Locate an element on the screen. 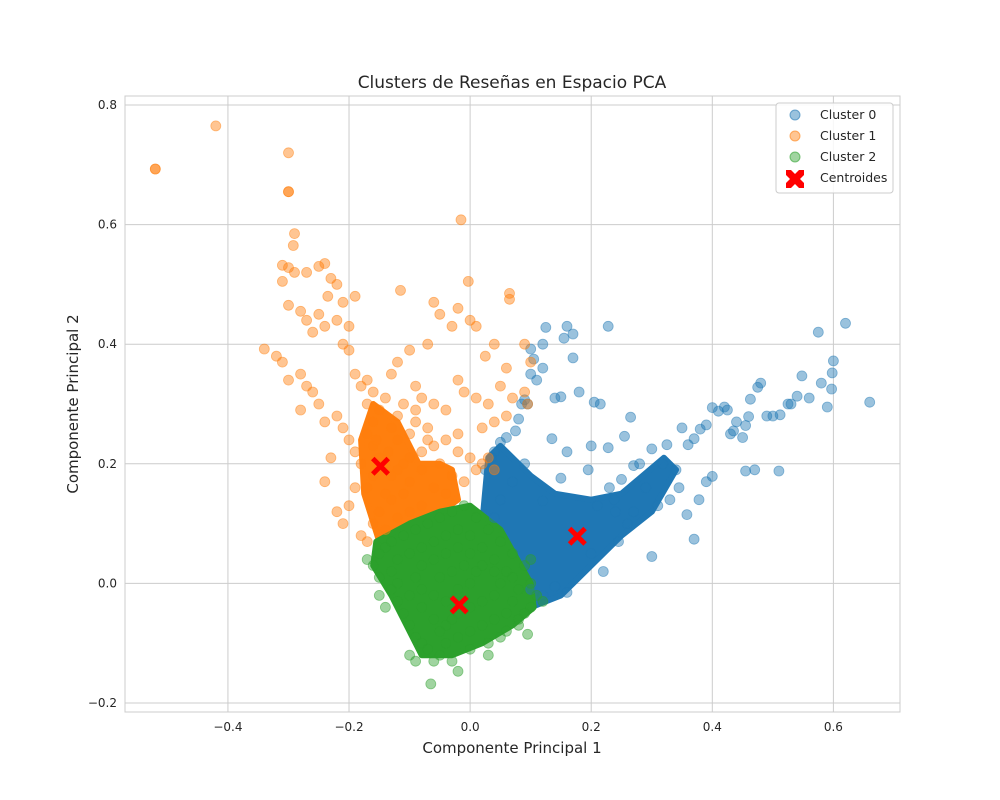 The width and height of the screenshot is (1000, 800). centroid-marker is located at coordinates (380, 466).